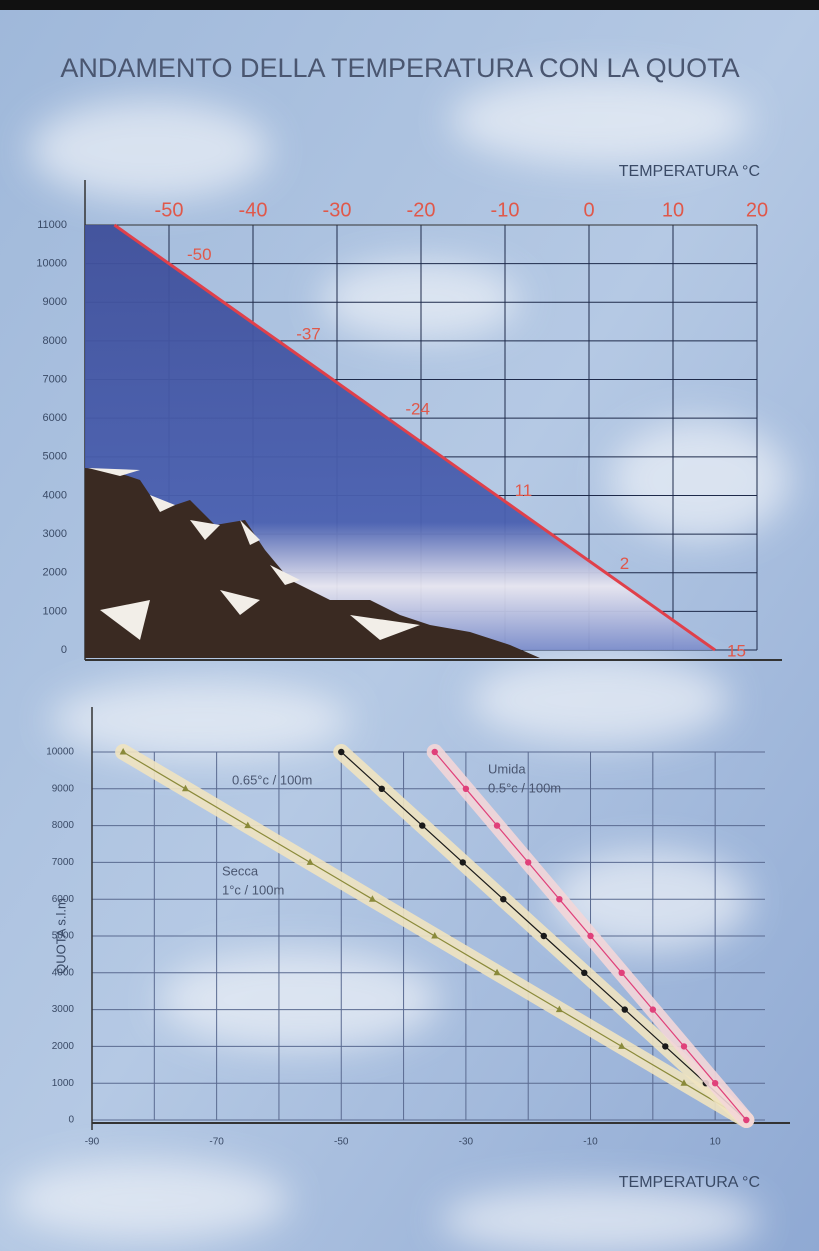 This screenshot has width=819, height=1251. What do you see at coordinates (199, 254) in the screenshot?
I see `value-label: -50` at bounding box center [199, 254].